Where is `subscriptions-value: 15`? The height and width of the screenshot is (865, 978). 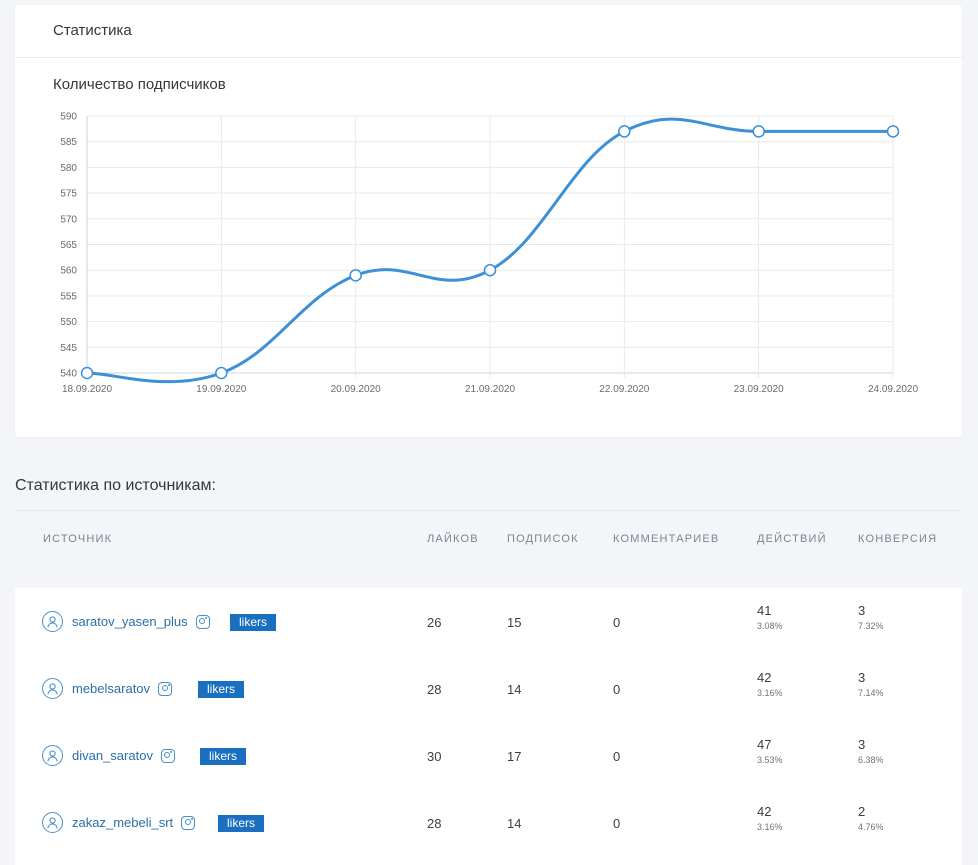
subscriptions-value: 15 is located at coordinates (514, 622).